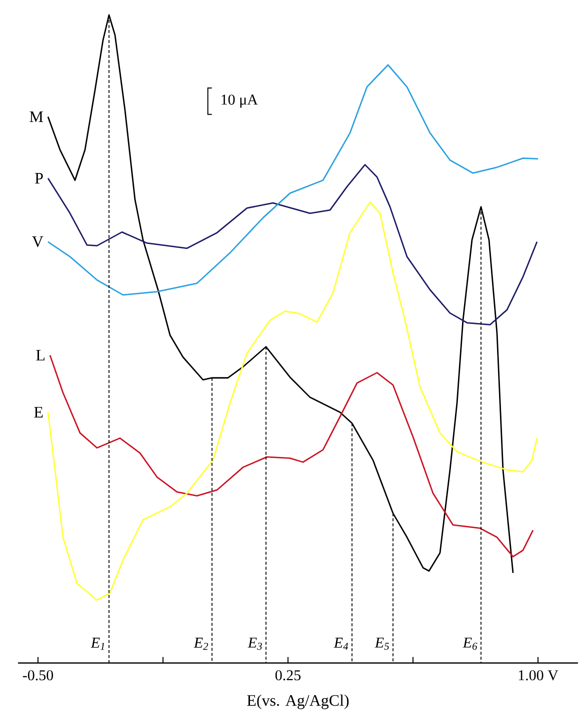 This screenshot has height=728, width=582. Describe the element at coordinates (201, 644) in the screenshot. I see `annotation: E$_{2}$` at that location.